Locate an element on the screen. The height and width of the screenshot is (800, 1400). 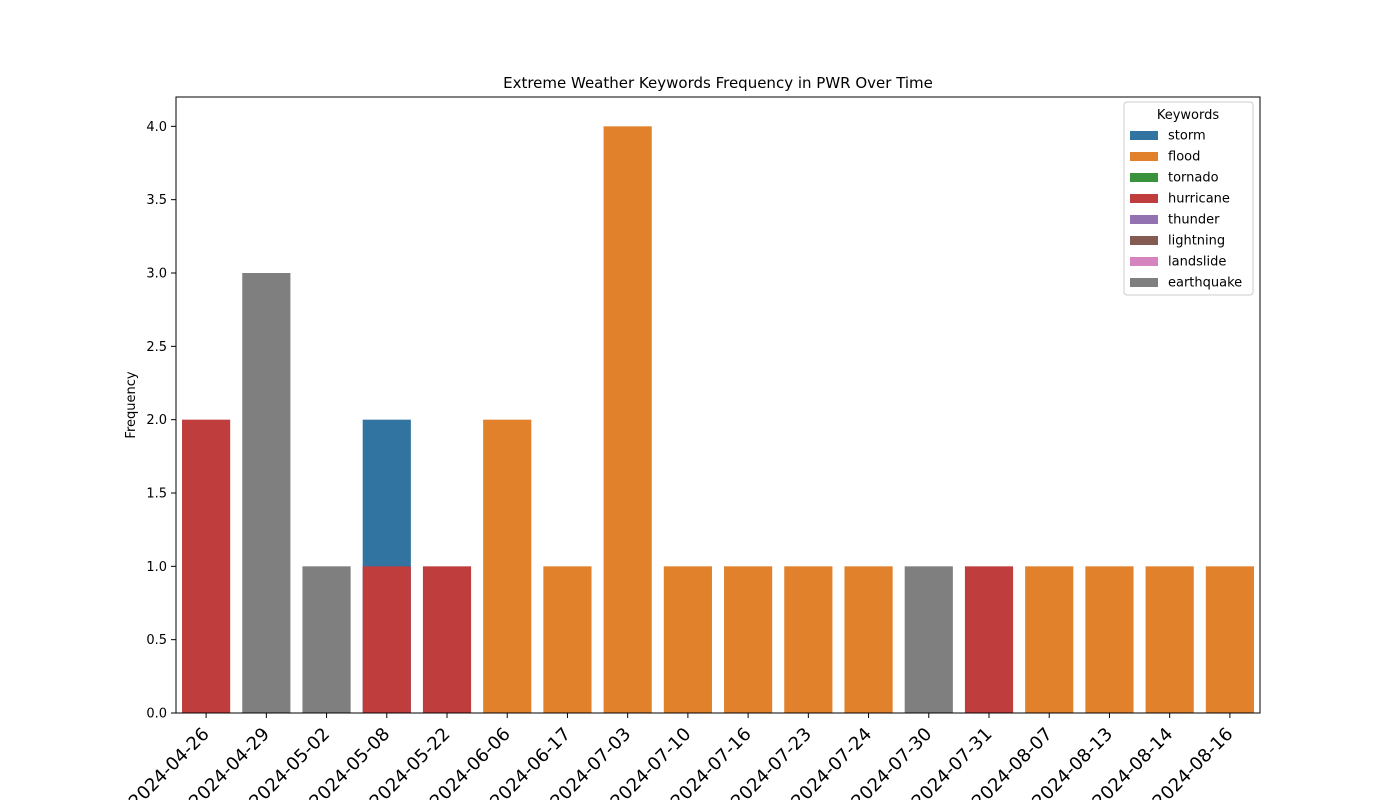
legend-swatch-flood is located at coordinates (1144, 156).